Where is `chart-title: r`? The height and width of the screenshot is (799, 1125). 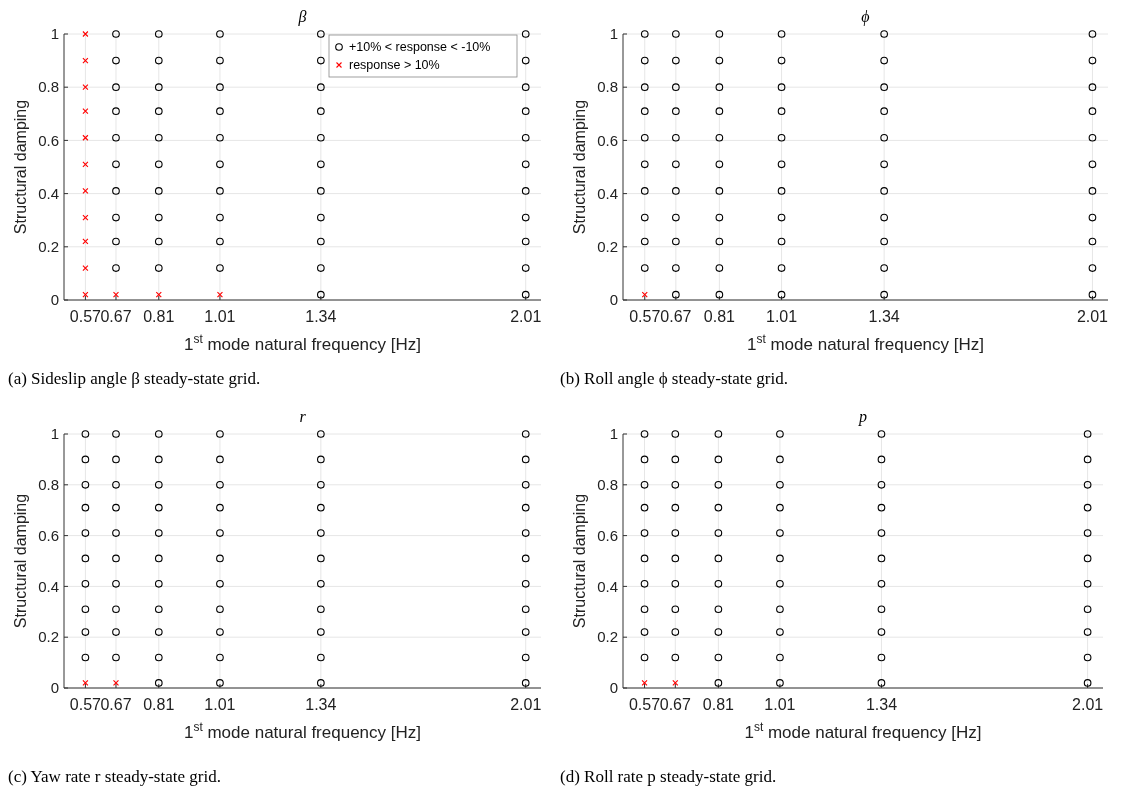 chart-title: r is located at coordinates (303, 416).